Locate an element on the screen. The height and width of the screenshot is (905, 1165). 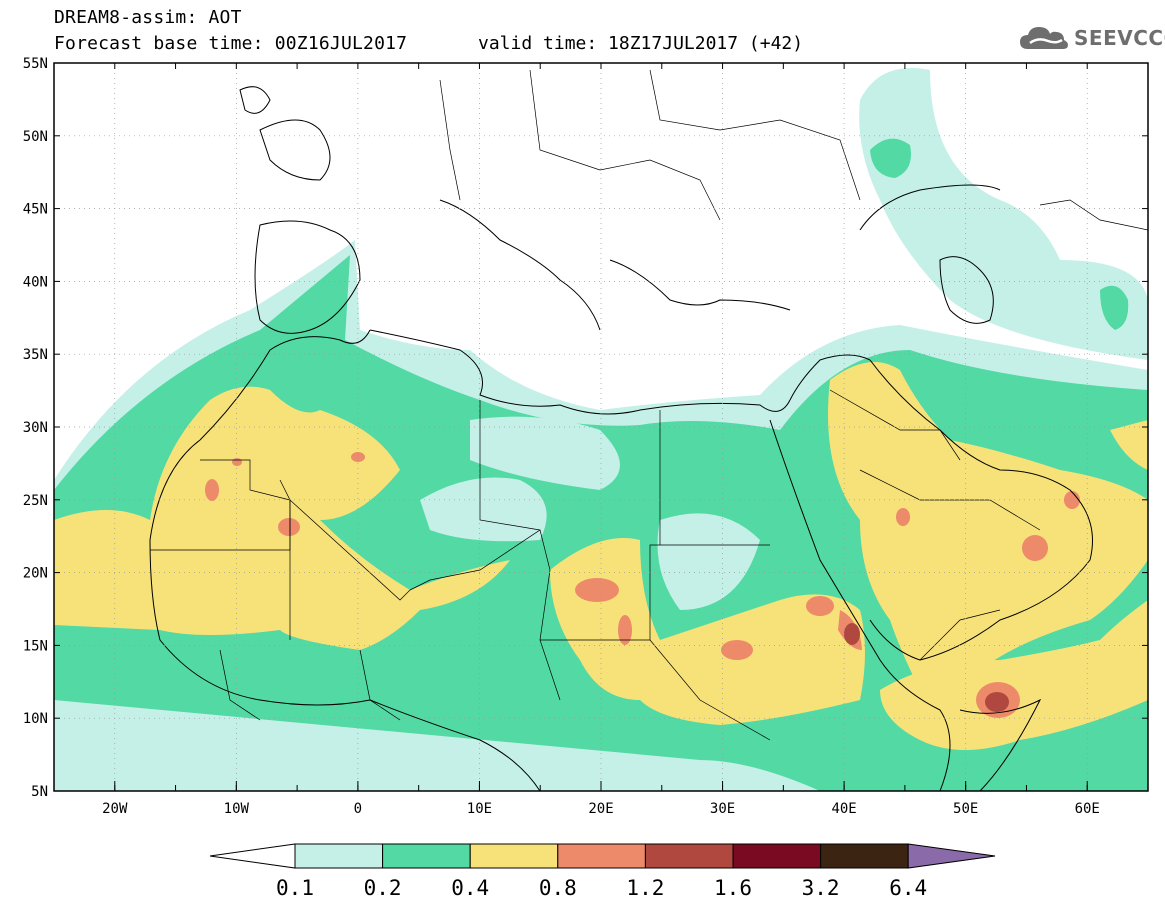
lon-label: 50E is located at coordinates (965, 809).